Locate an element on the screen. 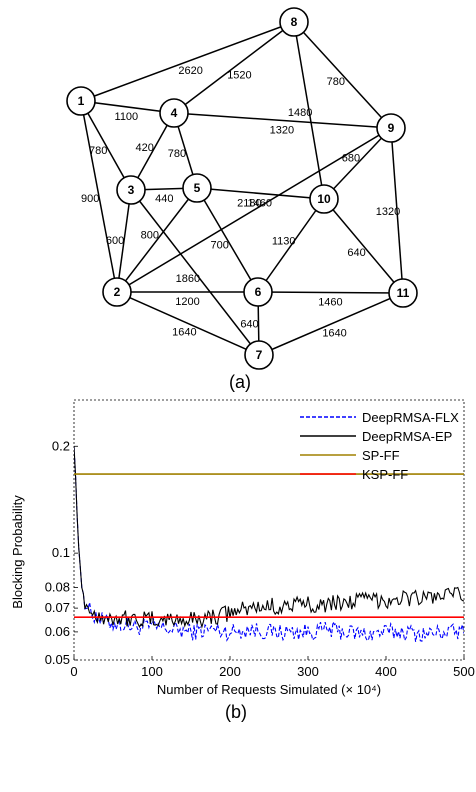  link-weight-label: 600 is located at coordinates (115, 241).